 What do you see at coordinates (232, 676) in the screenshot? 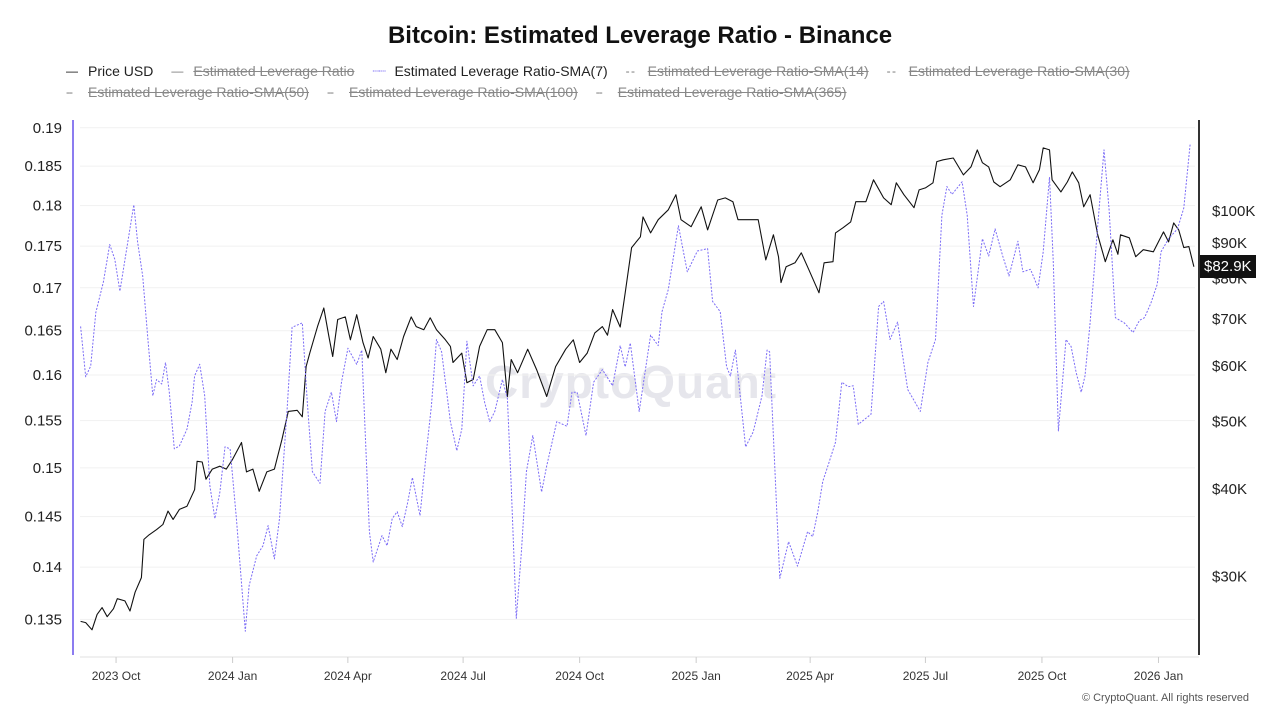
I see `x-tick-label: 2024 Jan` at bounding box center [232, 676].